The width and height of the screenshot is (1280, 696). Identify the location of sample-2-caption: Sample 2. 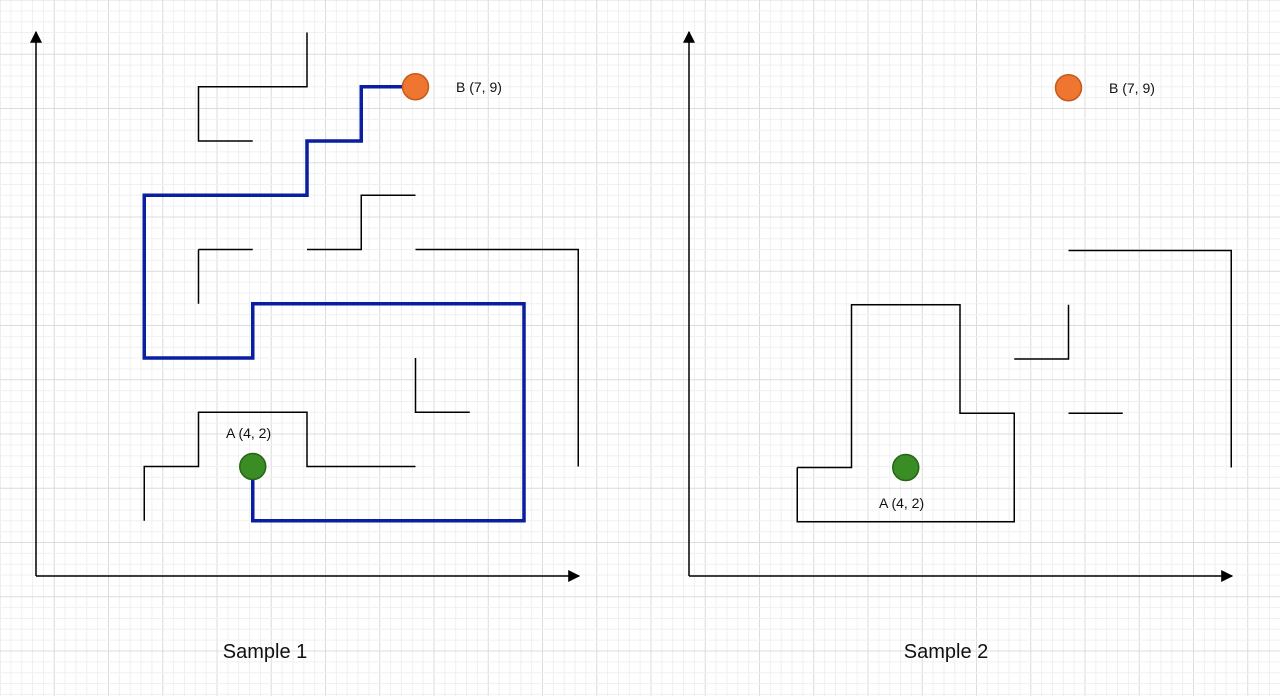
(946, 652).